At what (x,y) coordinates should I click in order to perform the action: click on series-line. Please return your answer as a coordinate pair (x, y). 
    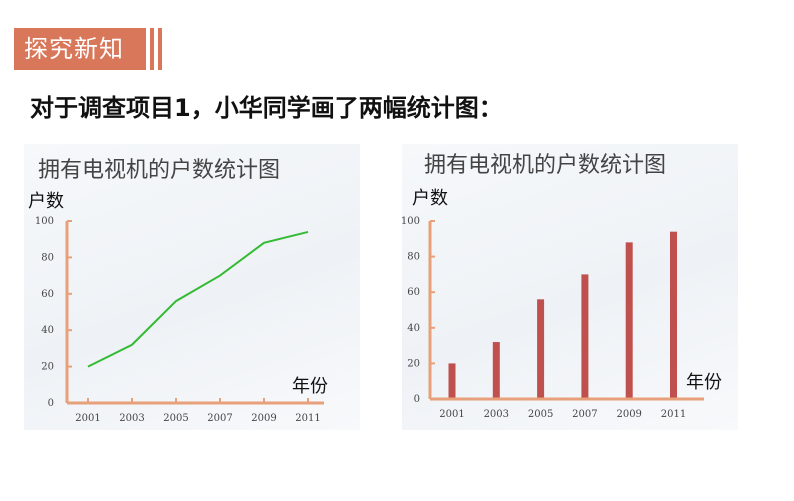
    Looking at the image, I should click on (198, 299).